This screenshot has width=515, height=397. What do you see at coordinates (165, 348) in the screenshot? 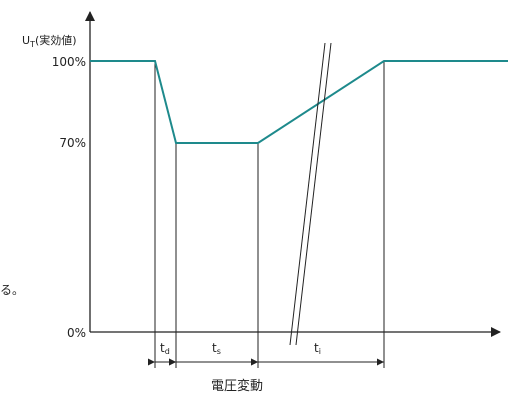
I see `td-label: td` at bounding box center [165, 348].